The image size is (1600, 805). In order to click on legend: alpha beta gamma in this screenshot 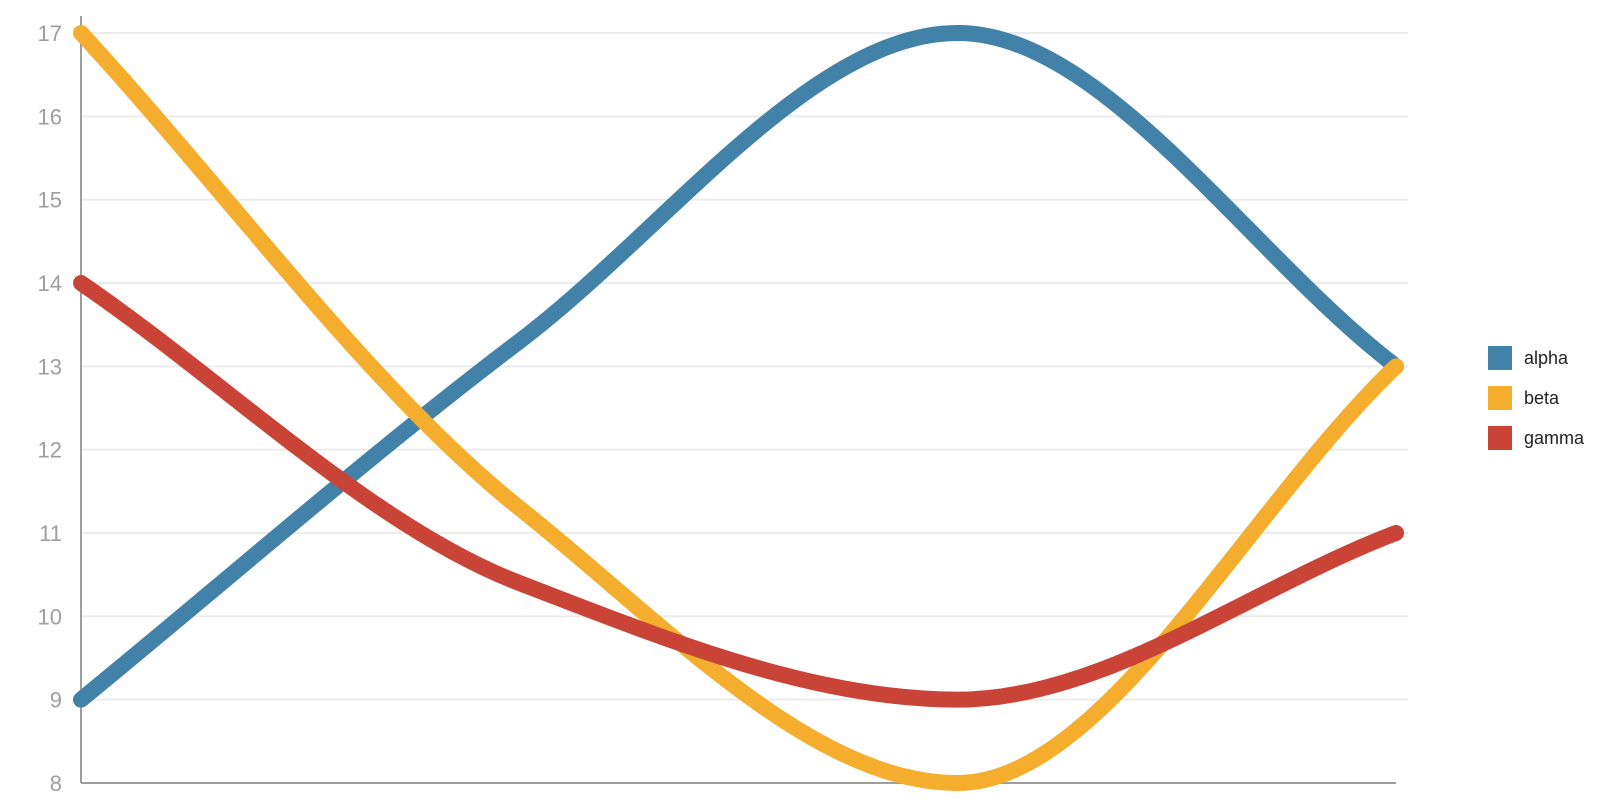, I will do `click(1536, 398)`.